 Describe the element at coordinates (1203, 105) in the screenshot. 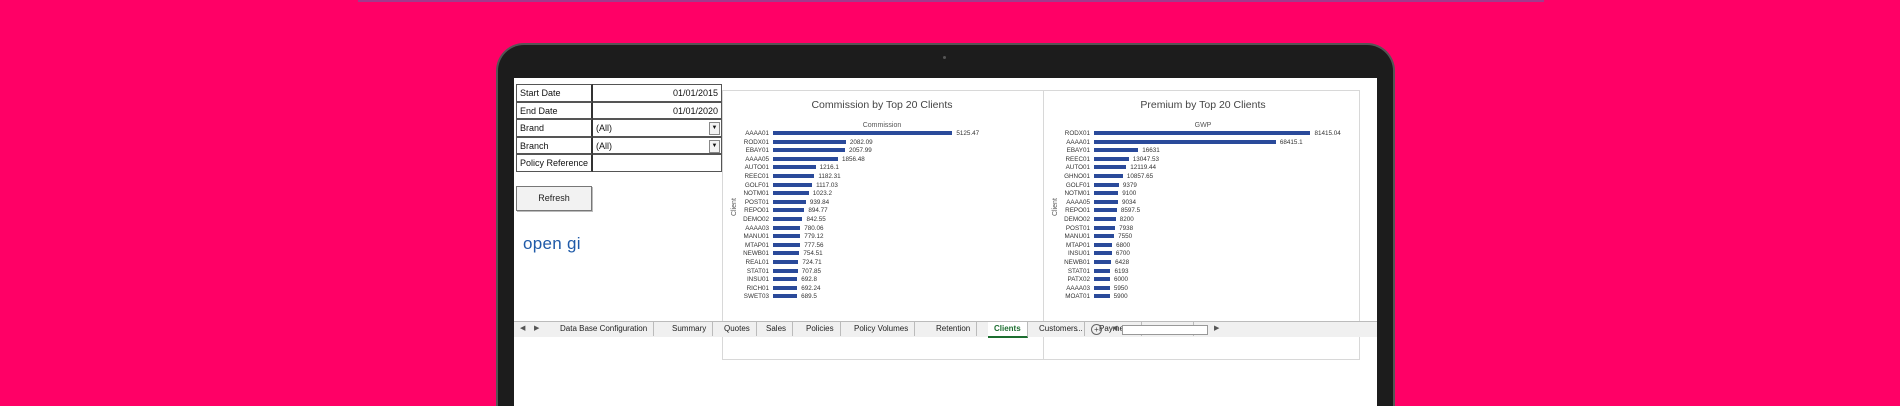

I see `chart-title: Premium by Top 20 Clients` at that location.